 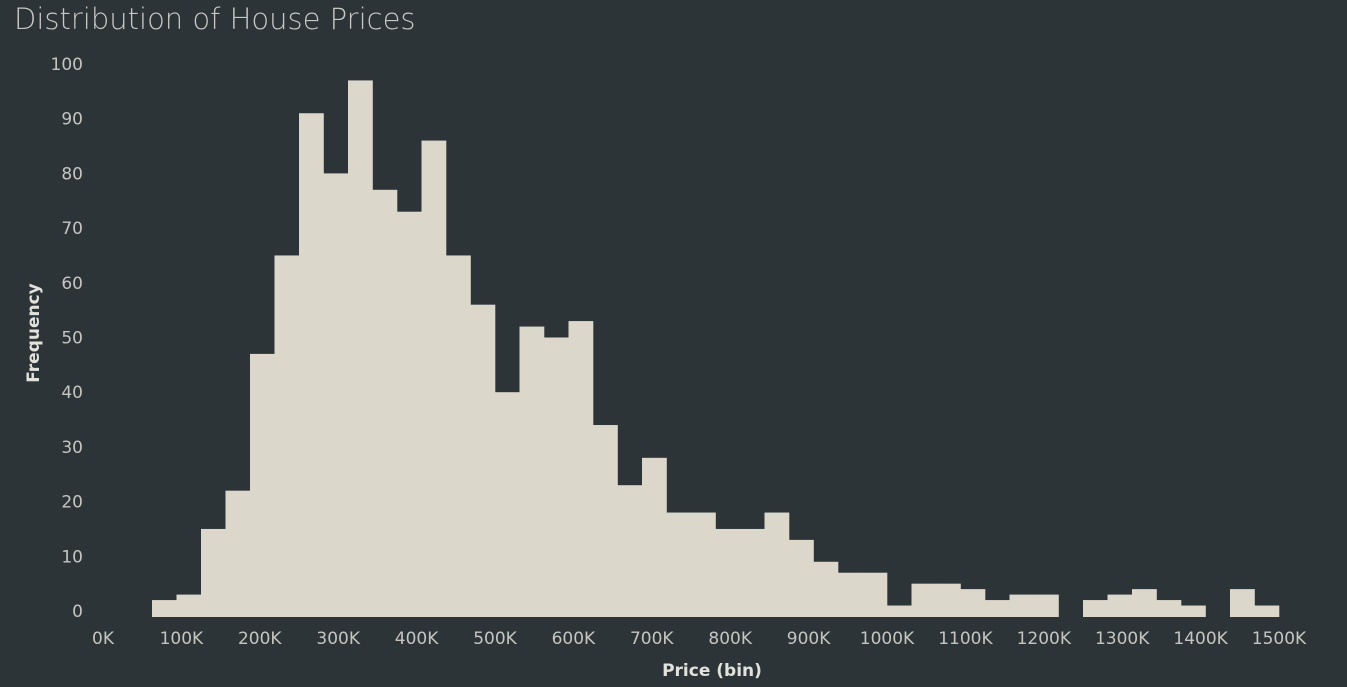 I want to click on y-axis-label: Frequency, so click(x=34, y=333).